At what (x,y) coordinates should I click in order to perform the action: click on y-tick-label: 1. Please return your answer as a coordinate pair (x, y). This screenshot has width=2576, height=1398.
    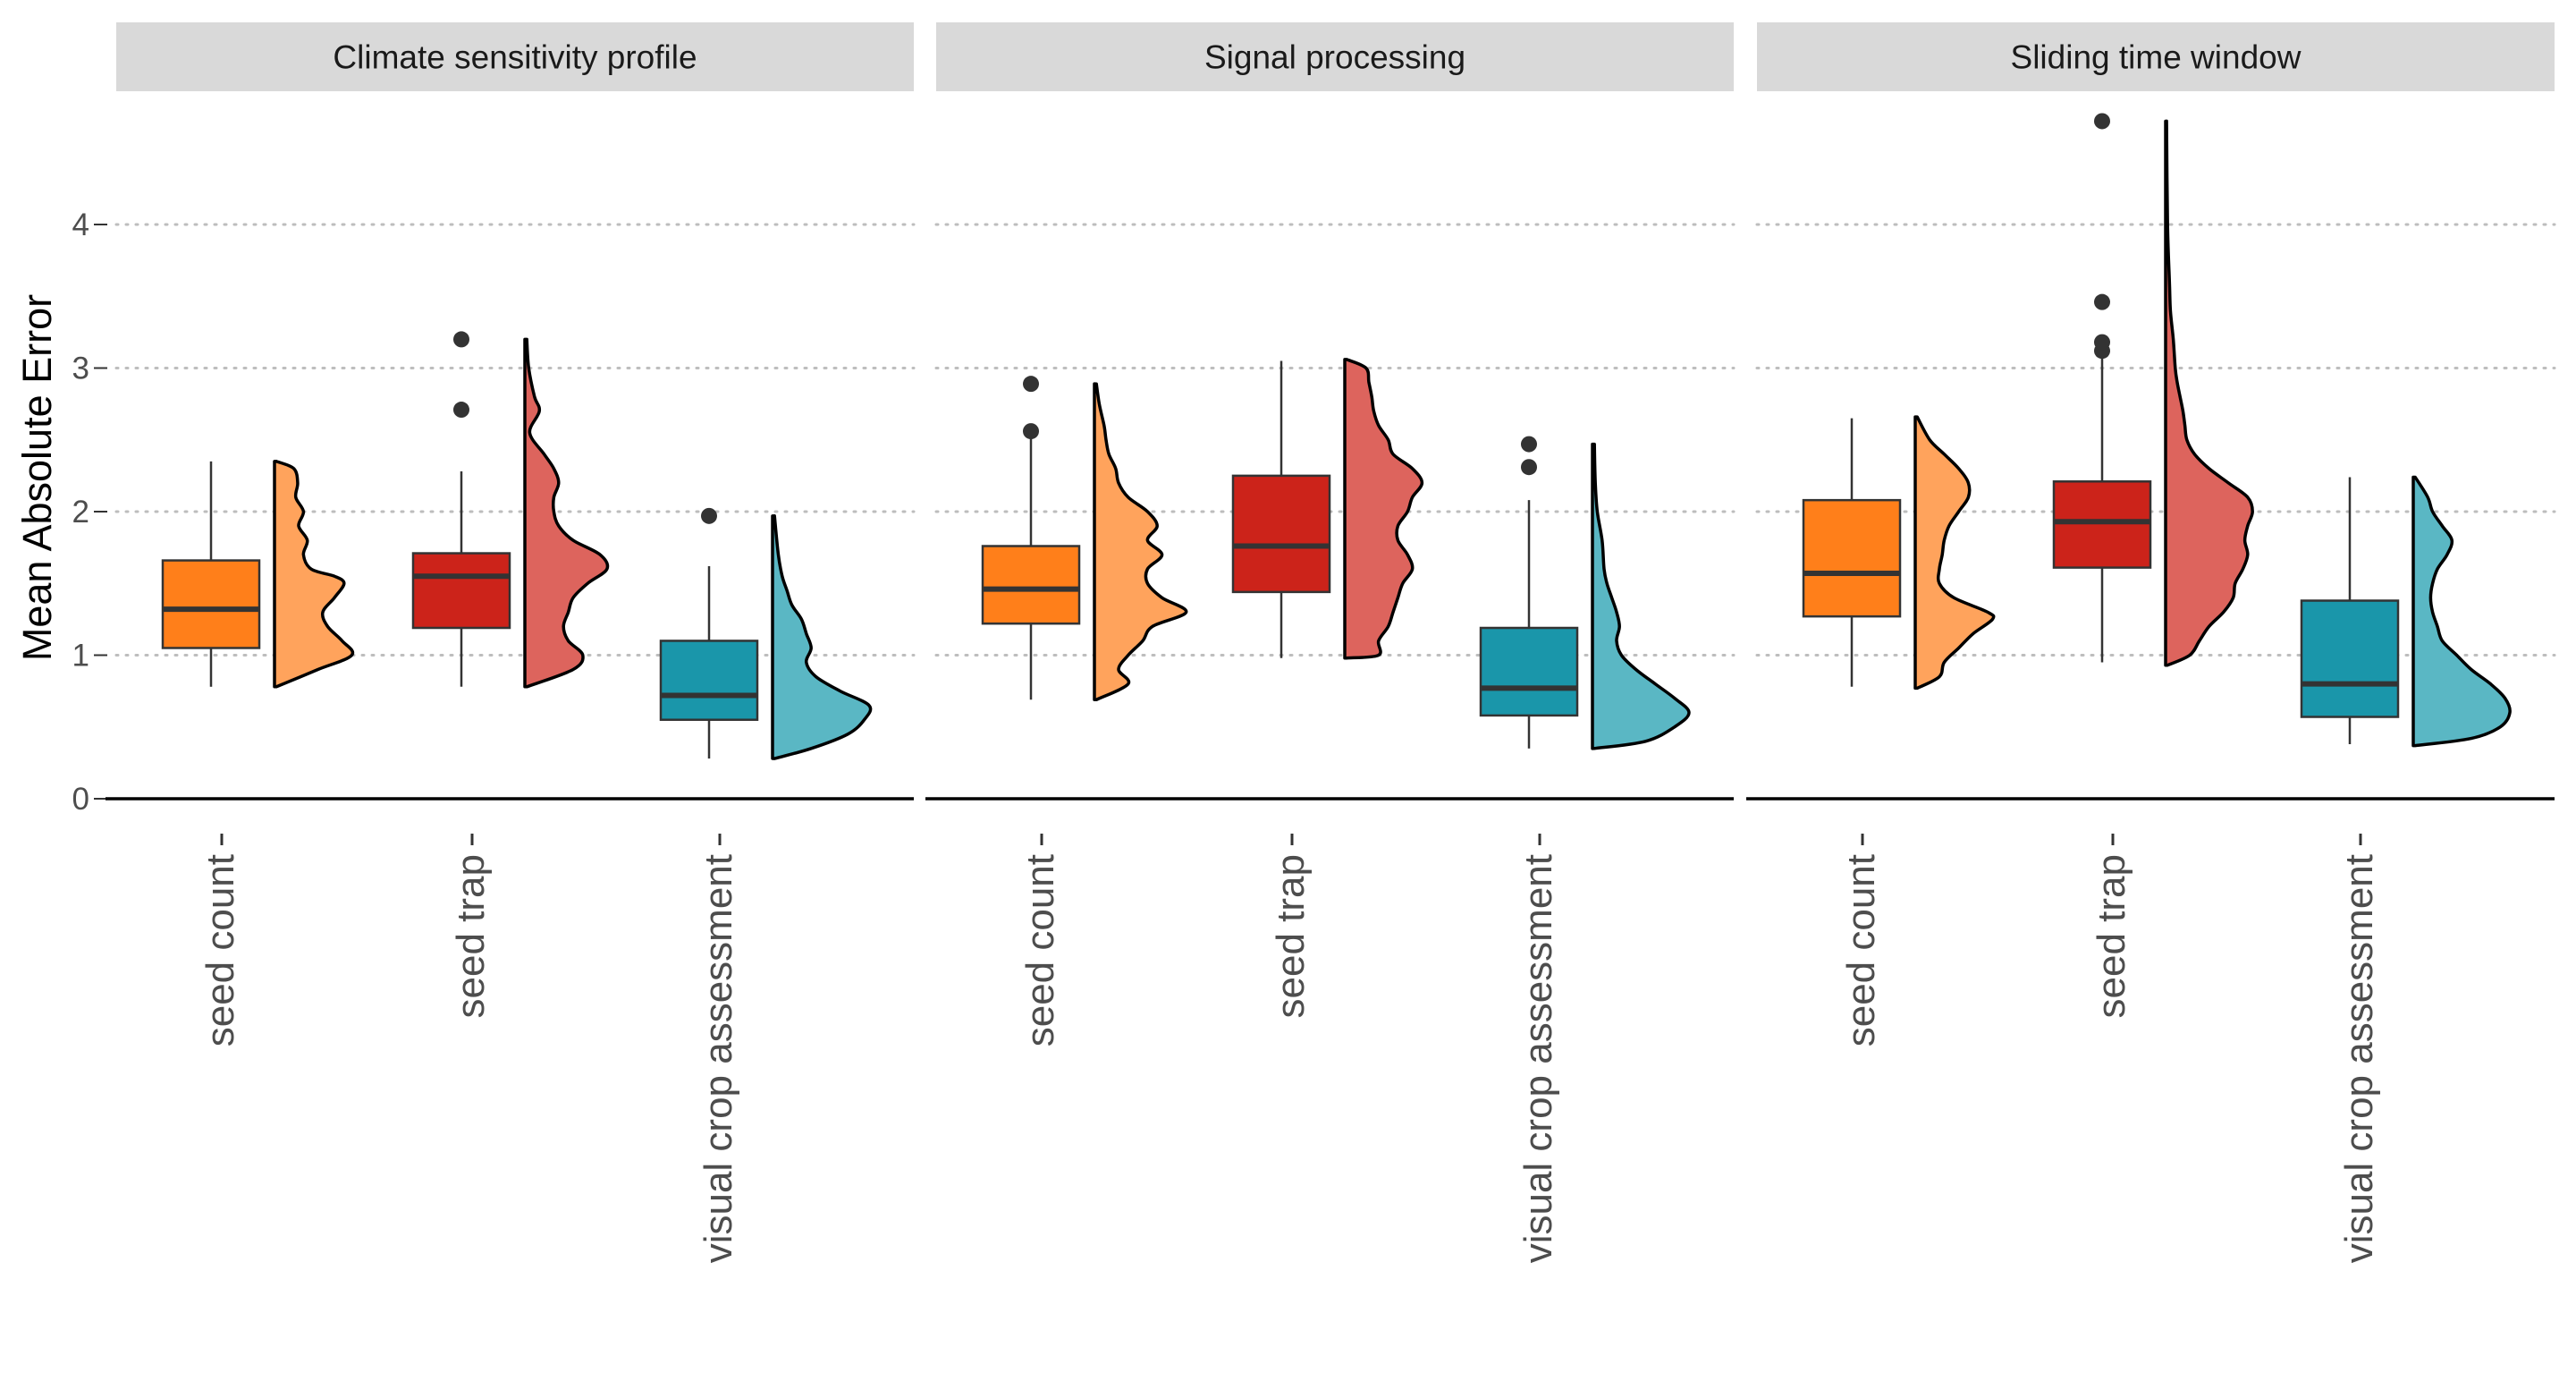
    Looking at the image, I should click on (80, 656).